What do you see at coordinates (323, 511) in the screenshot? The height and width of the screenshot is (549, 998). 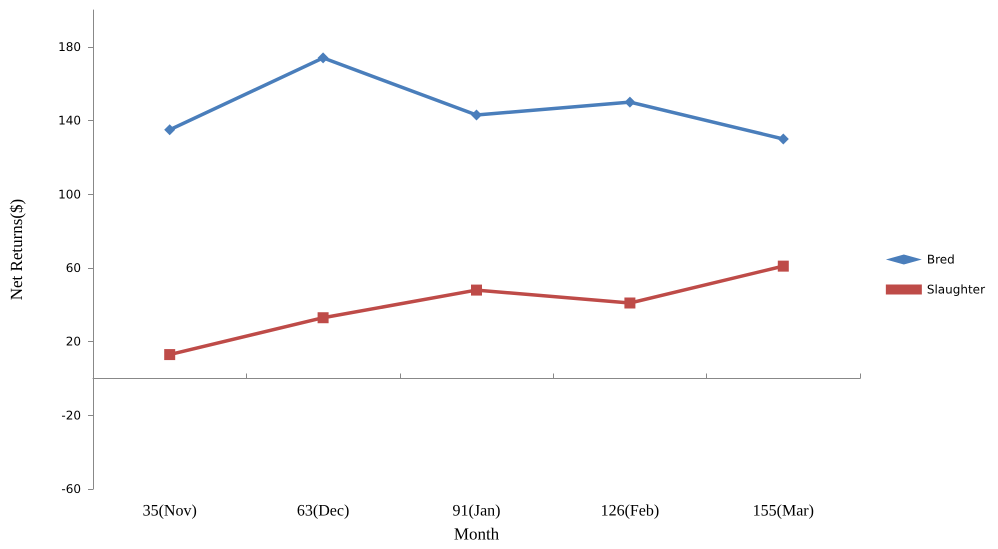 I see `x-tick-label: 63(Dec)` at bounding box center [323, 511].